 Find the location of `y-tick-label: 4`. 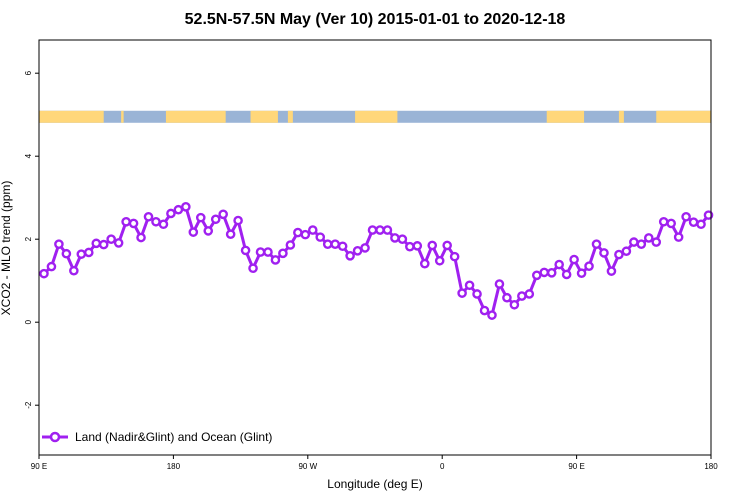

y-tick-label: 4 is located at coordinates (28, 155).